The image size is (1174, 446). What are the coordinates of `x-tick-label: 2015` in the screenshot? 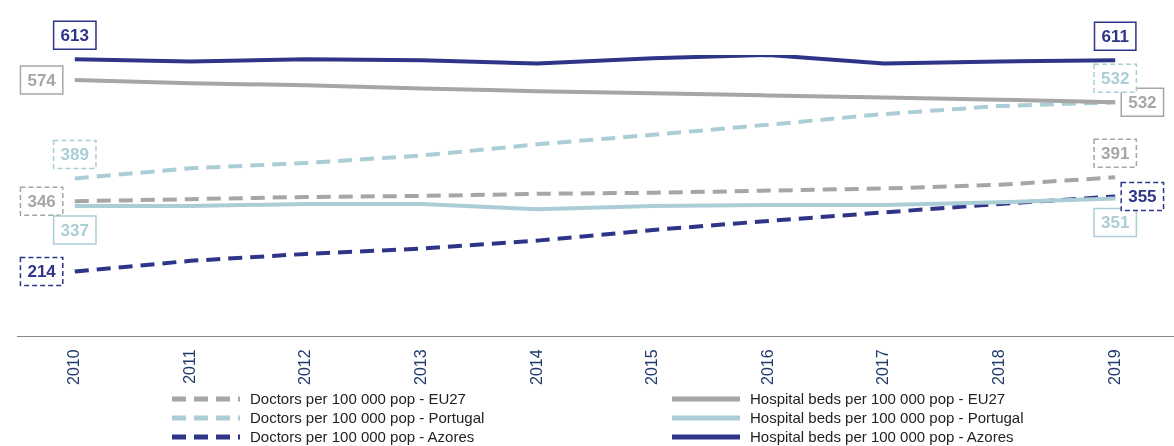 It's located at (652, 367).